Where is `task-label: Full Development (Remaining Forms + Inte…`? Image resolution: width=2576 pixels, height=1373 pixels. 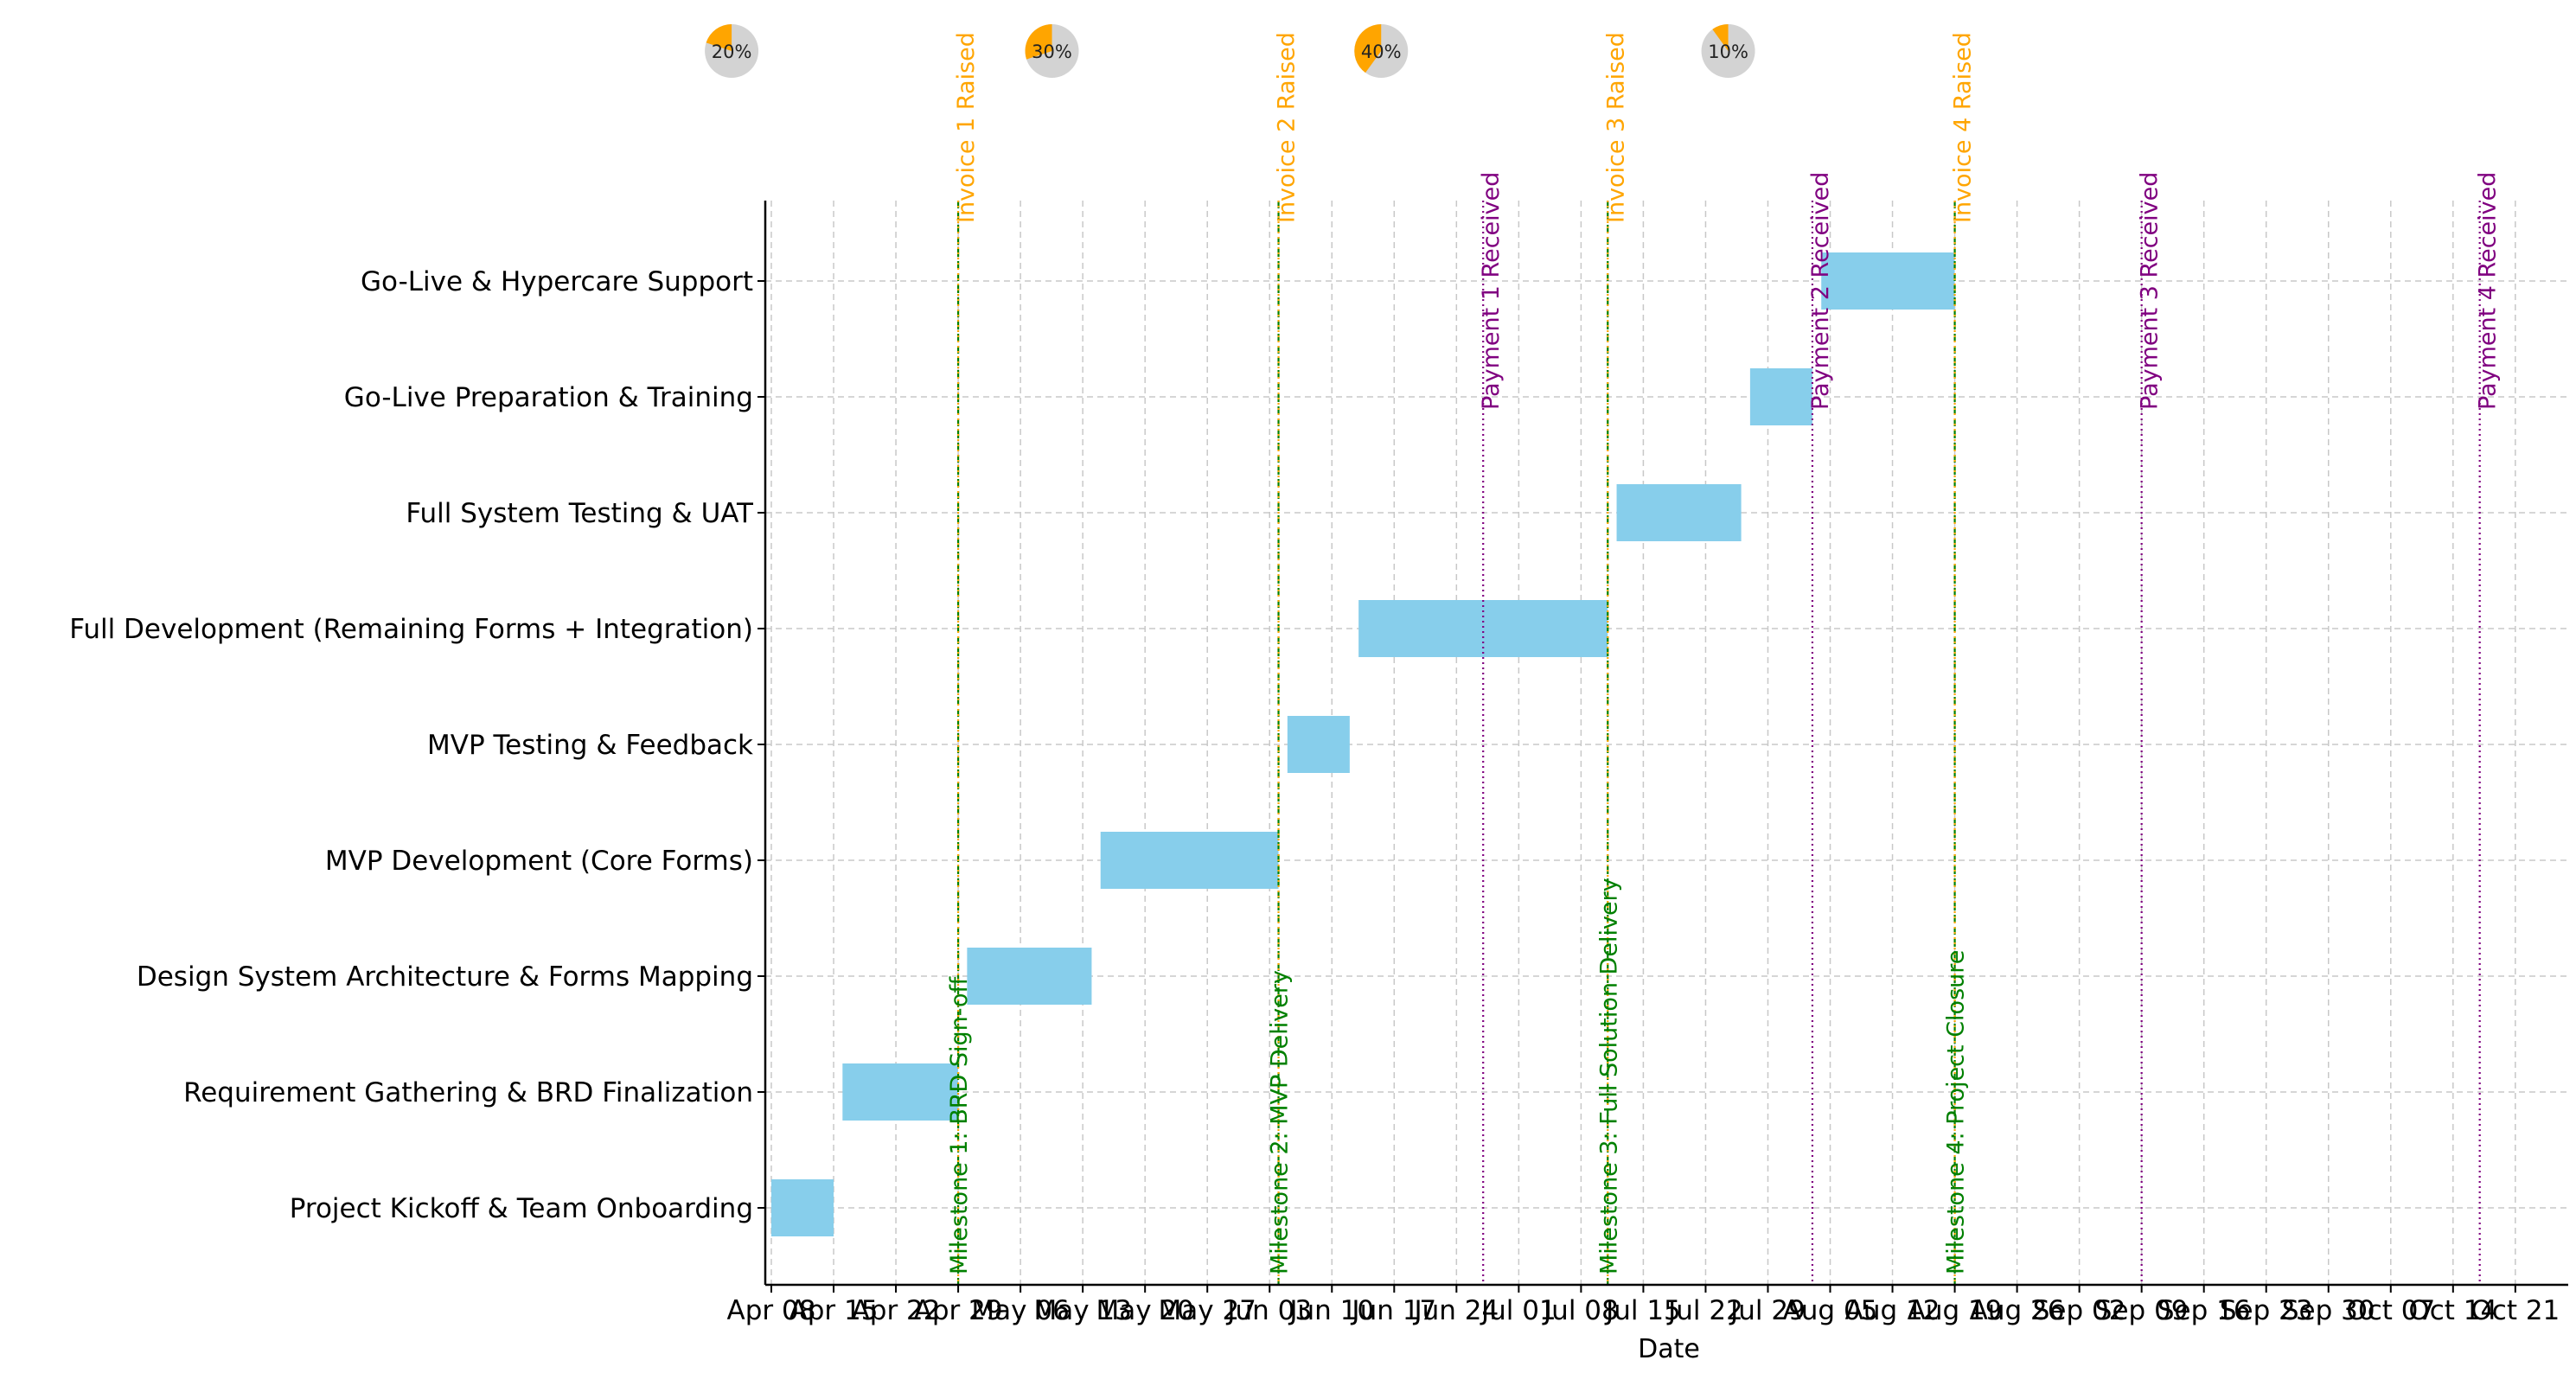 task-label: Full Development (Remaining Forms + Inte… is located at coordinates (411, 629).